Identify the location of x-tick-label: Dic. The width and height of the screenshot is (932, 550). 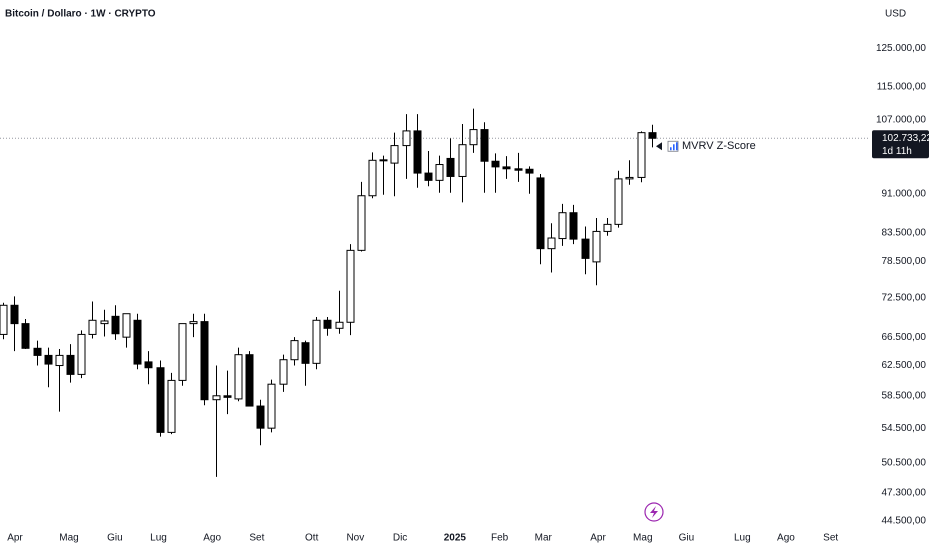
(400, 538).